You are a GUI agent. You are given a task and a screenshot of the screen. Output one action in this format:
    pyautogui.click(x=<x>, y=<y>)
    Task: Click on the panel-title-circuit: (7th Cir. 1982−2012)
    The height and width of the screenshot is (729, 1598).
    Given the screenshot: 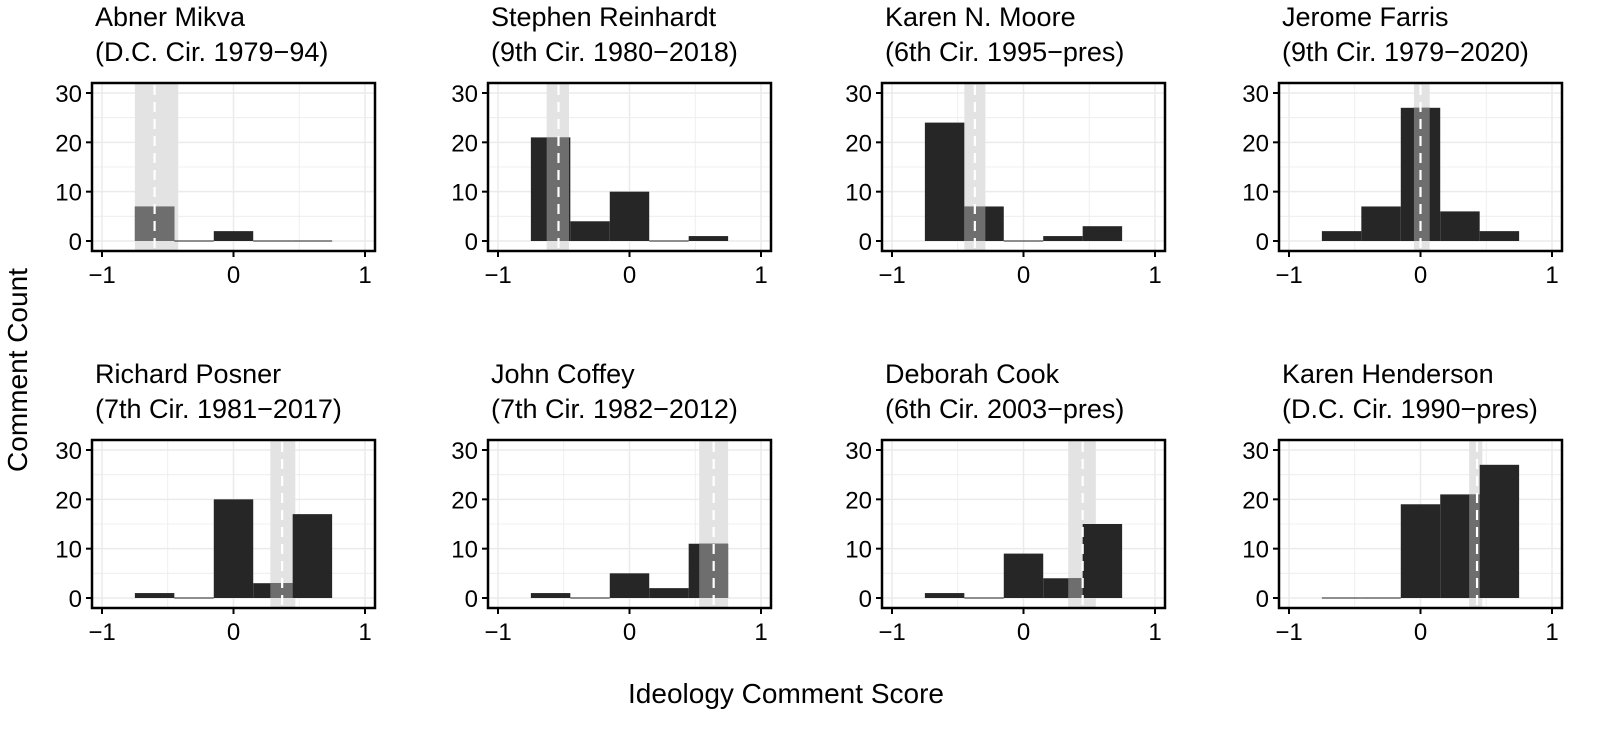 What is the action you would take?
    pyautogui.click(x=614, y=409)
    